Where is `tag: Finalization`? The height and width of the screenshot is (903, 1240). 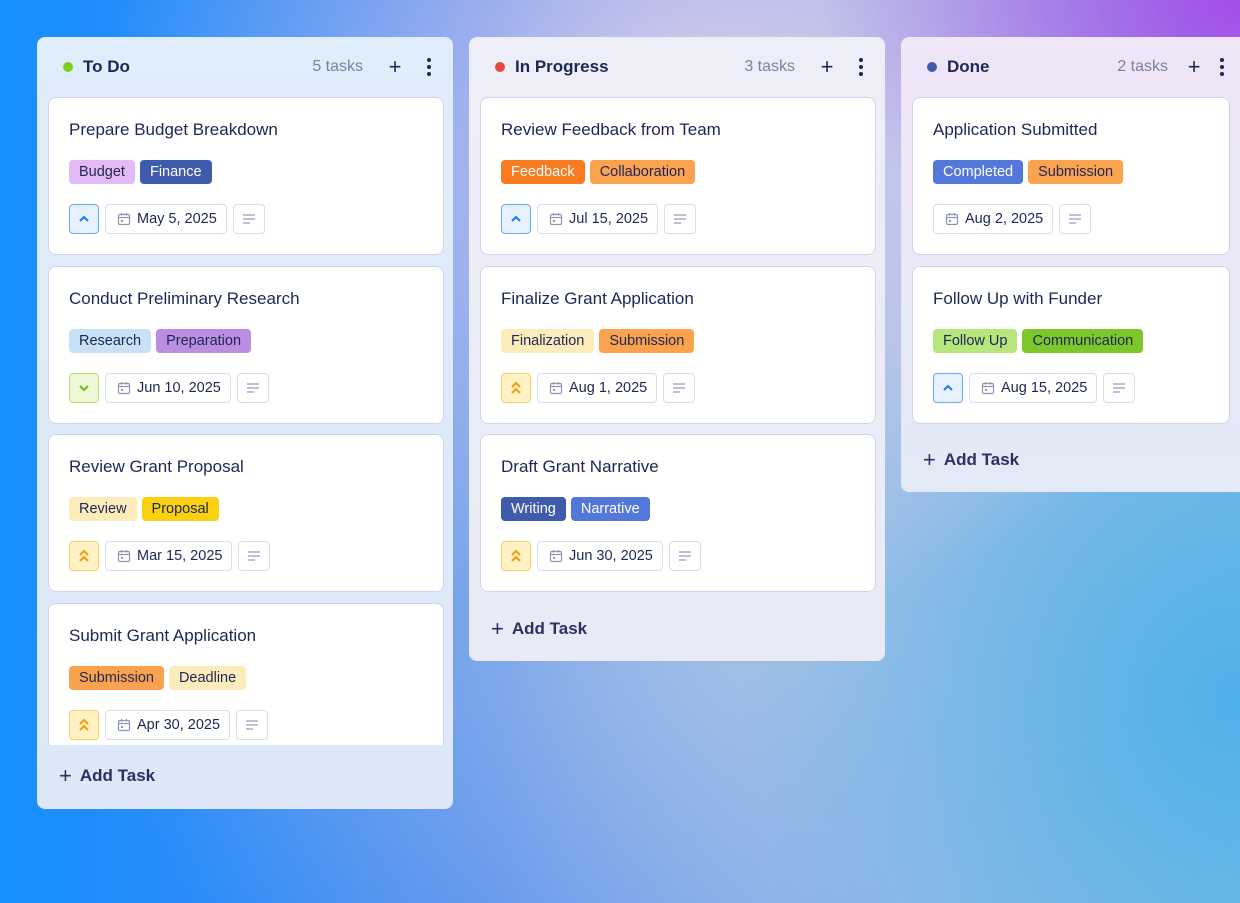
tag: Finalization is located at coordinates (548, 340).